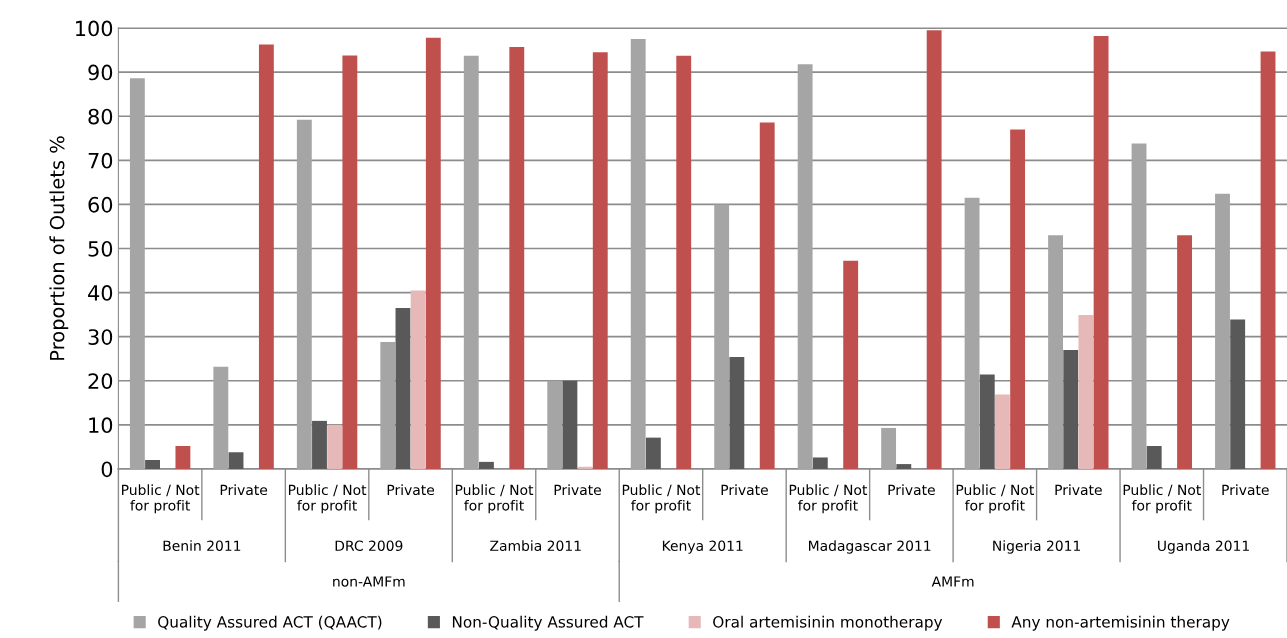  I want to click on y-axis-title: Proportion of Outlets %, so click(59, 248).